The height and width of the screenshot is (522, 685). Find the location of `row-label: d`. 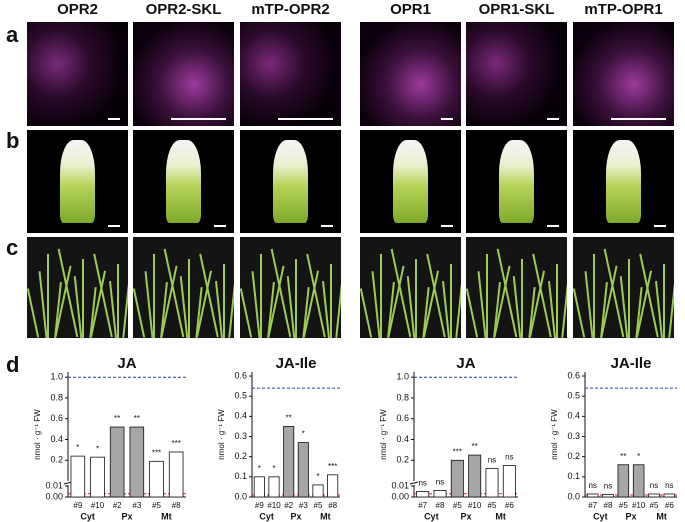

row-label: d is located at coordinates (13, 364).